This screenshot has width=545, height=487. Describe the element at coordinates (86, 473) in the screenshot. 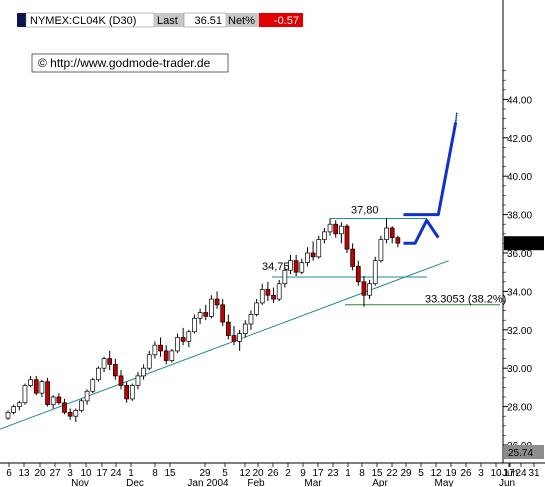

I see `x-day-label: 10` at that location.